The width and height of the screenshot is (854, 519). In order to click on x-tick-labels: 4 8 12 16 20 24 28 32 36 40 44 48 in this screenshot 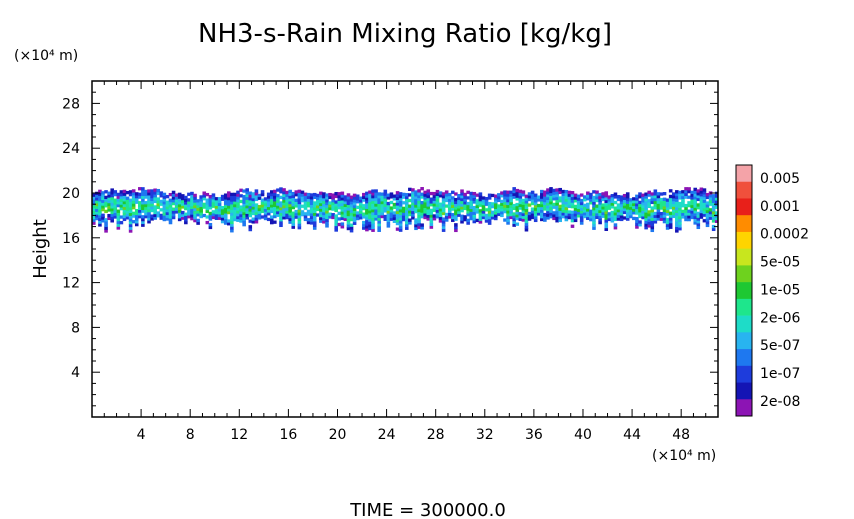, I will do `click(413, 435)`.